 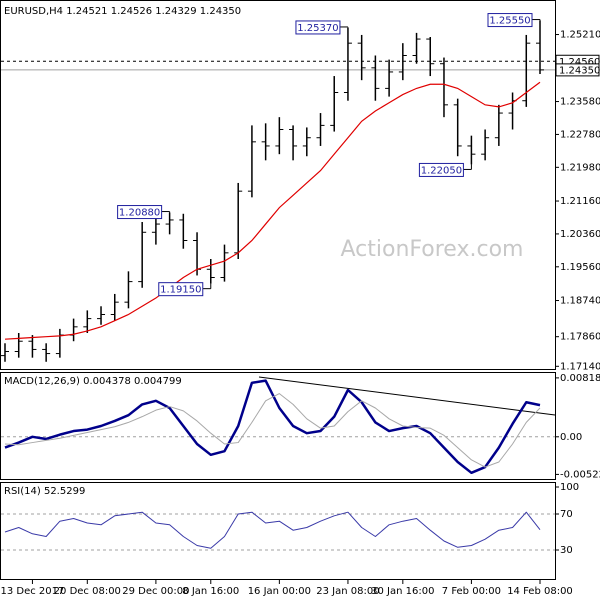 What do you see at coordinates (580, 234) in the screenshot?
I see `y-tick-label: 1.20360` at bounding box center [580, 234].